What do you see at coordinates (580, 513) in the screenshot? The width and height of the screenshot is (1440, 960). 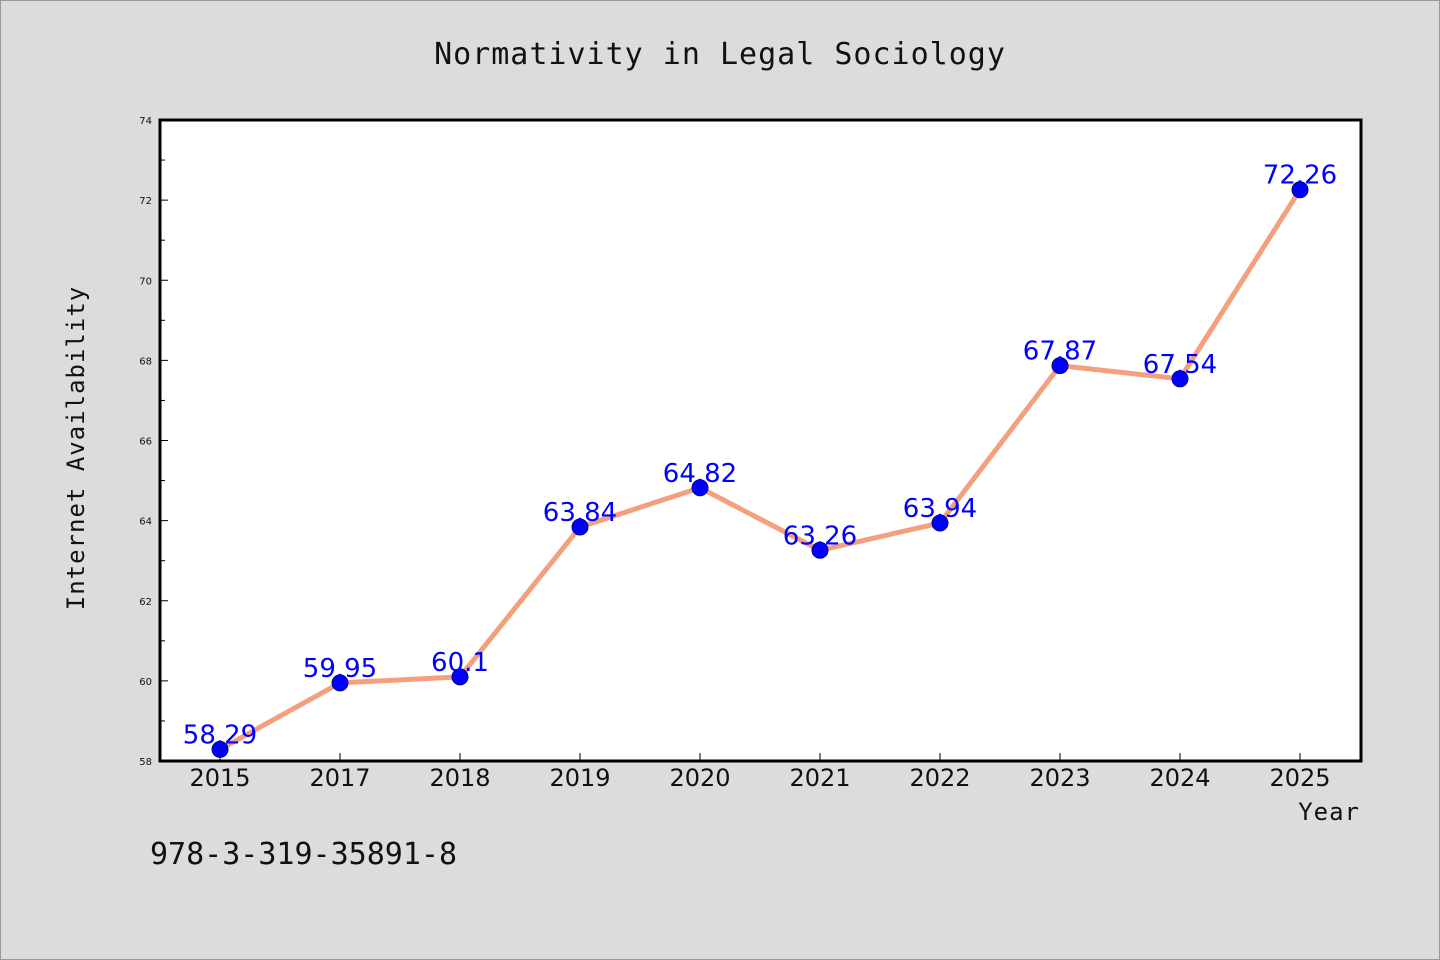 I see `data-label: 63.84` at bounding box center [580, 513].